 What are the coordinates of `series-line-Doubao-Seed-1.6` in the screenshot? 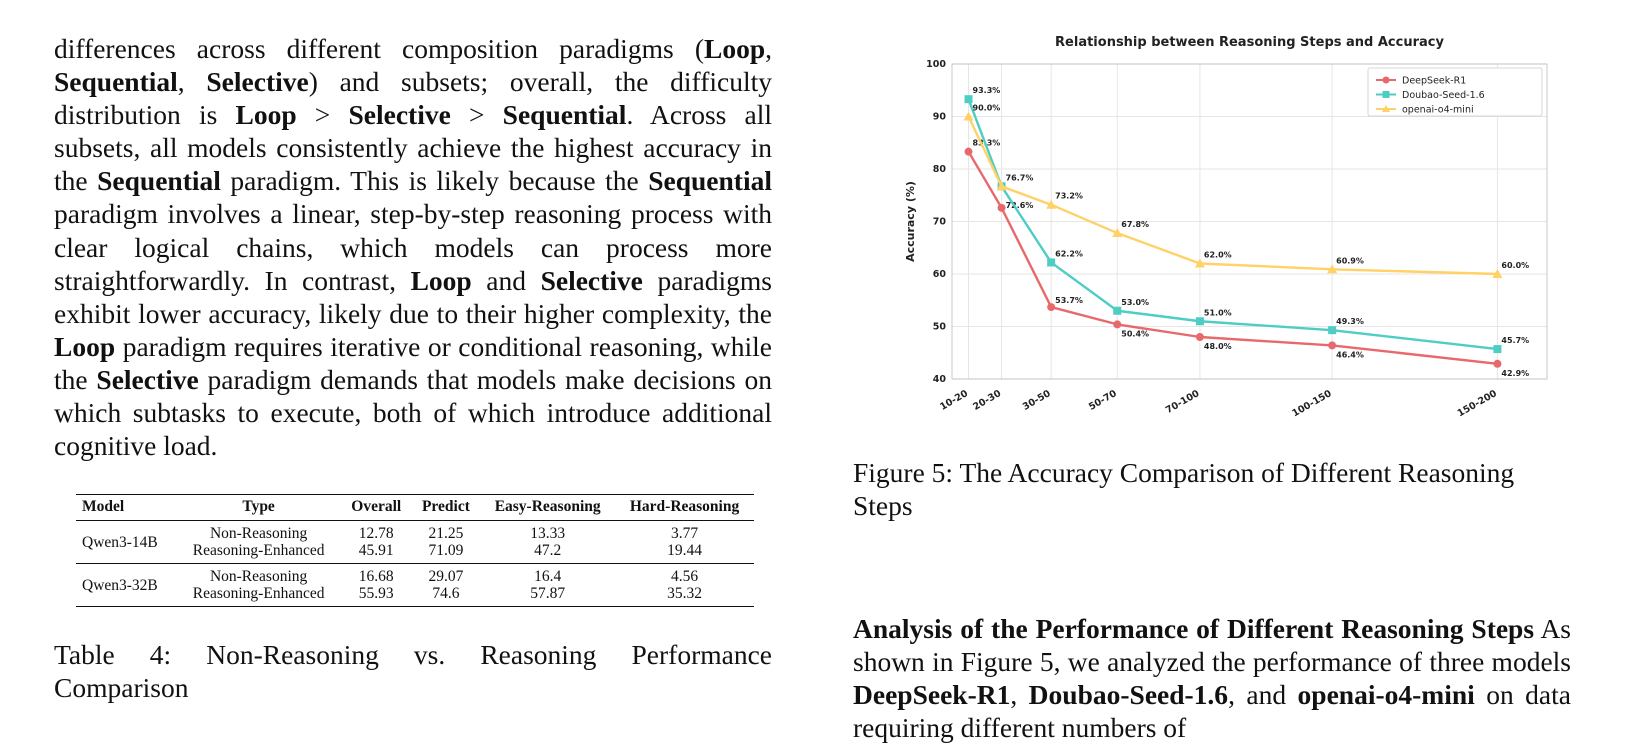 It's located at (1232, 224).